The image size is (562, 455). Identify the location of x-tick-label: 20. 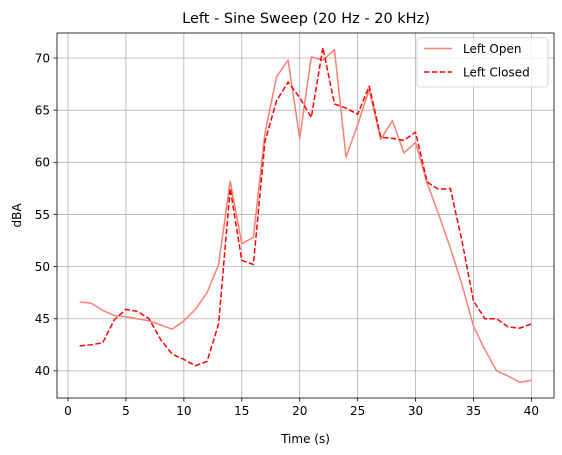
(299, 411).